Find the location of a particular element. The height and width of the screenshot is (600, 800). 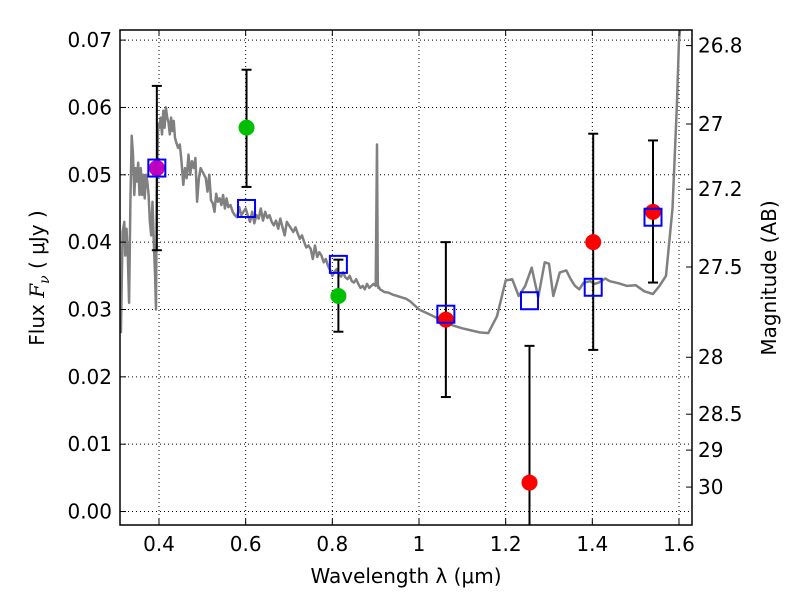

x-tick-label: 0.6 is located at coordinates (246, 544).